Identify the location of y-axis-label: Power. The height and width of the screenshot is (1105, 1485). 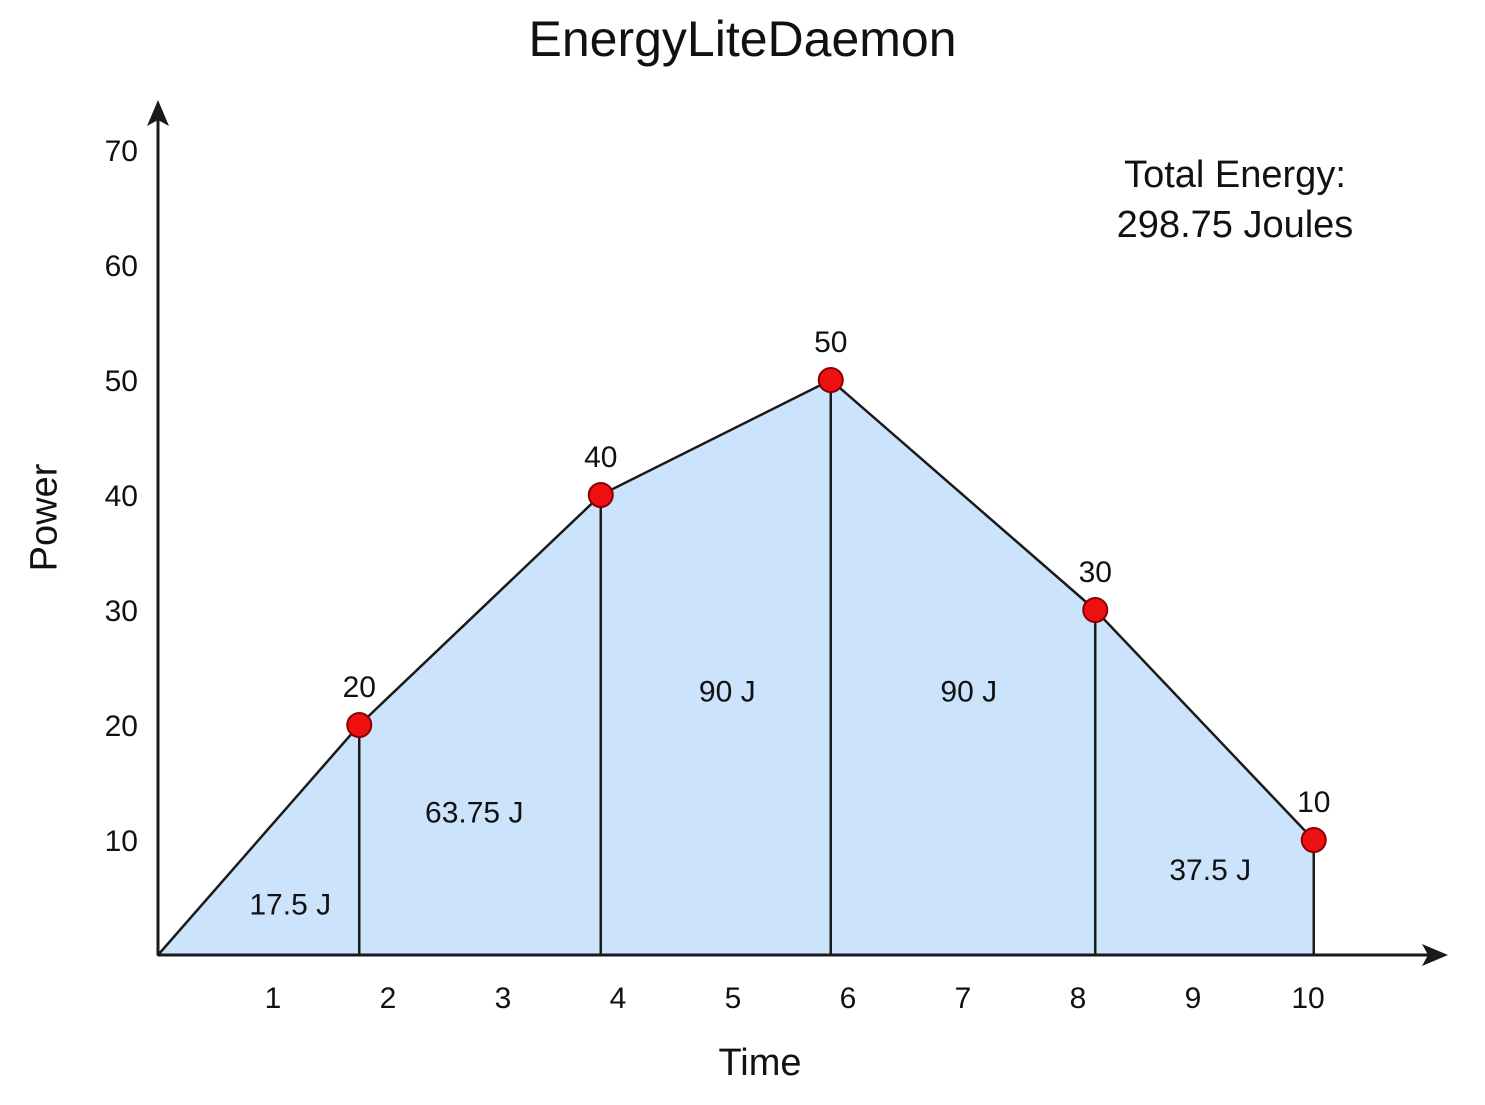
(44, 517).